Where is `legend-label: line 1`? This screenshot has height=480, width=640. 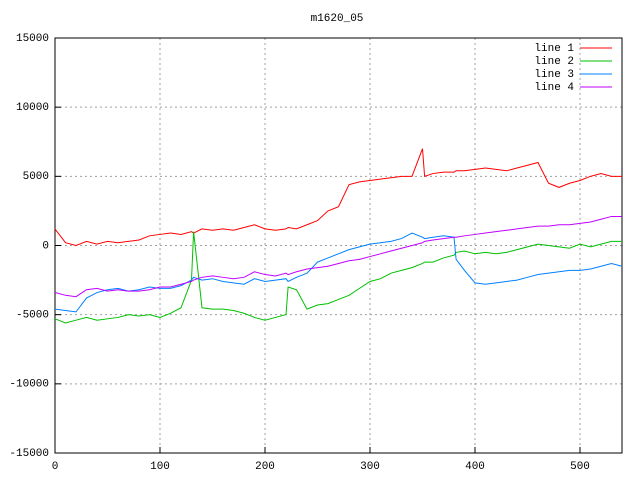
legend-label: line 1 is located at coordinates (554, 49).